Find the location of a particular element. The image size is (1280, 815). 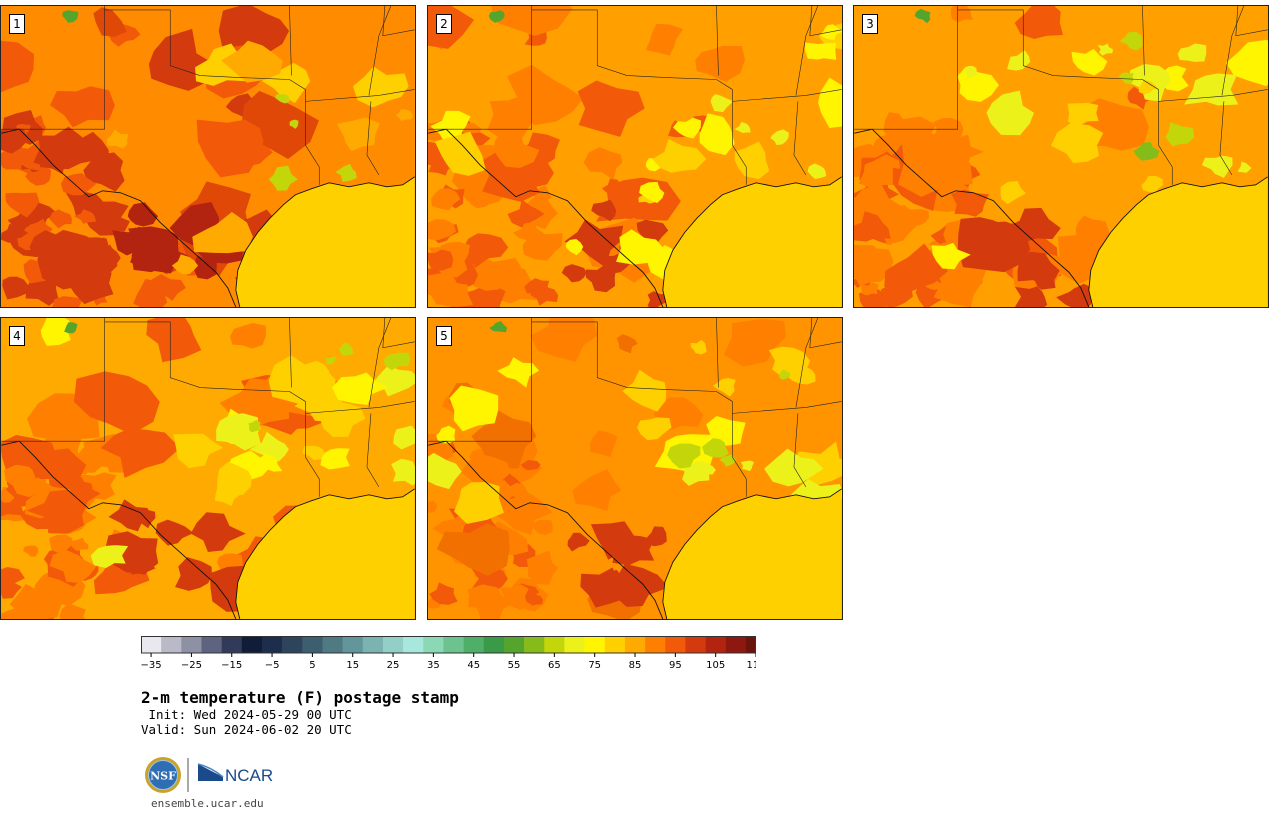

postage-stamp-2: 2 is located at coordinates (635, 156).